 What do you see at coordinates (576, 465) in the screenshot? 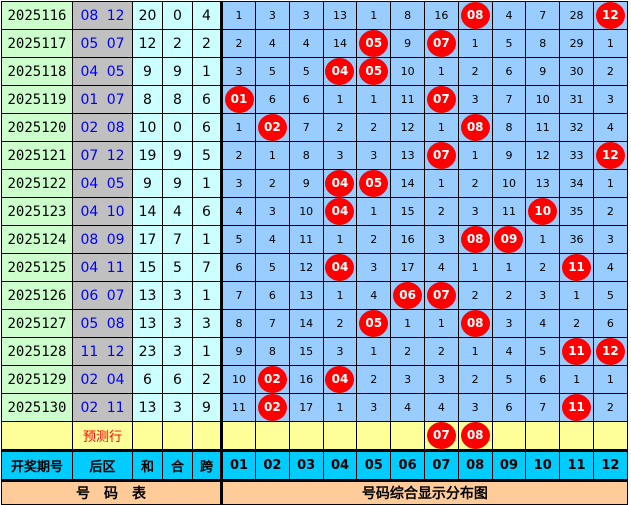
I see `header-number: 11` at bounding box center [576, 465].